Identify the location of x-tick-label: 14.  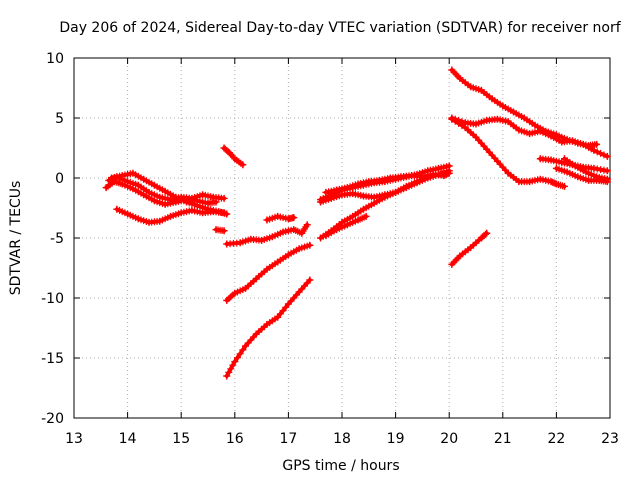
(128, 439).